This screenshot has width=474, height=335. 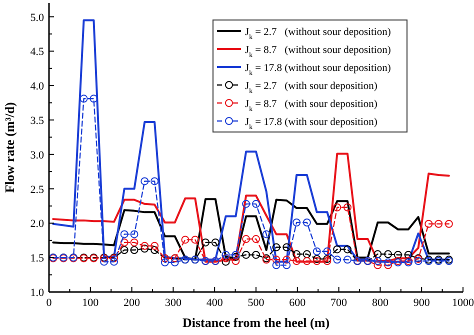 What do you see at coordinates (37, 52) in the screenshot?
I see `y-tick-label: 4.5` at bounding box center [37, 52].